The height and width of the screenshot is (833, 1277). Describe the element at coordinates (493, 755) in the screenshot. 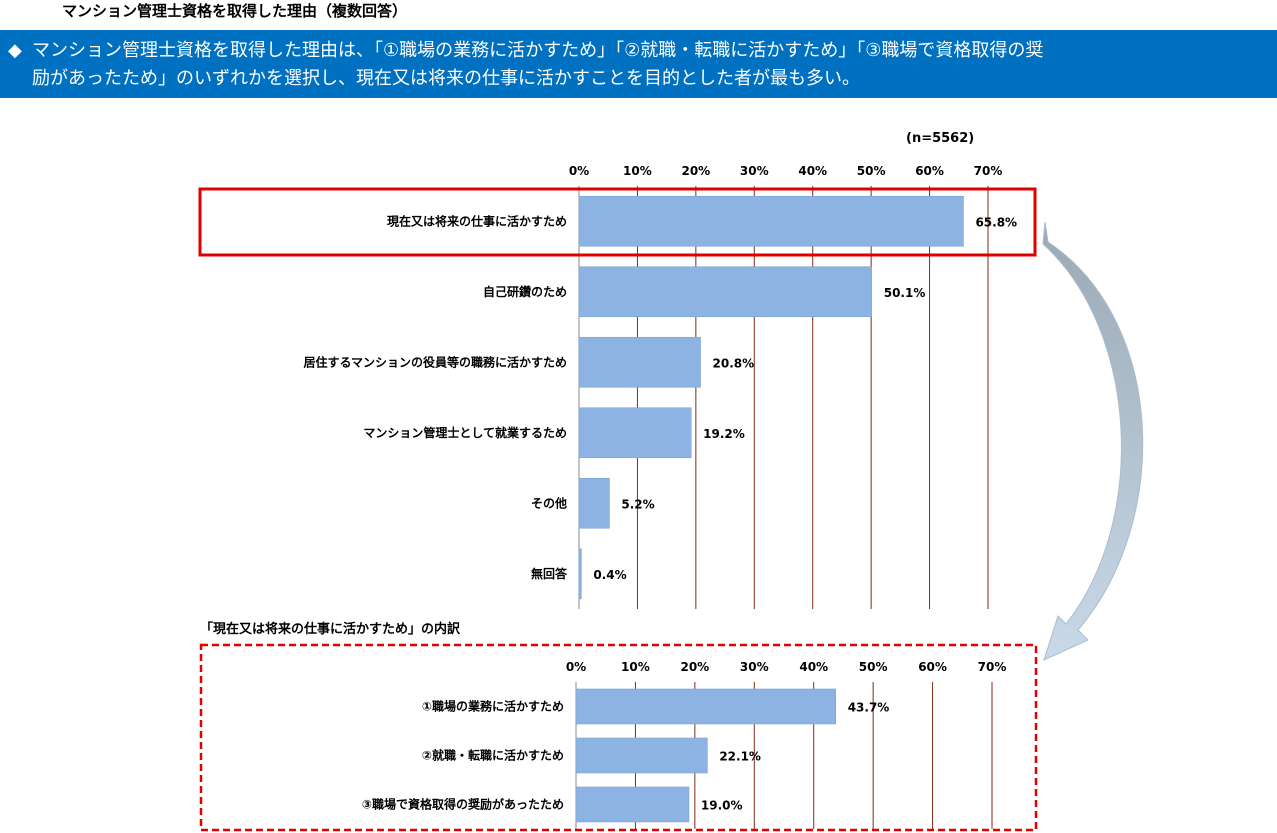

I see `category-label: ②就職・転職に活かすため` at that location.